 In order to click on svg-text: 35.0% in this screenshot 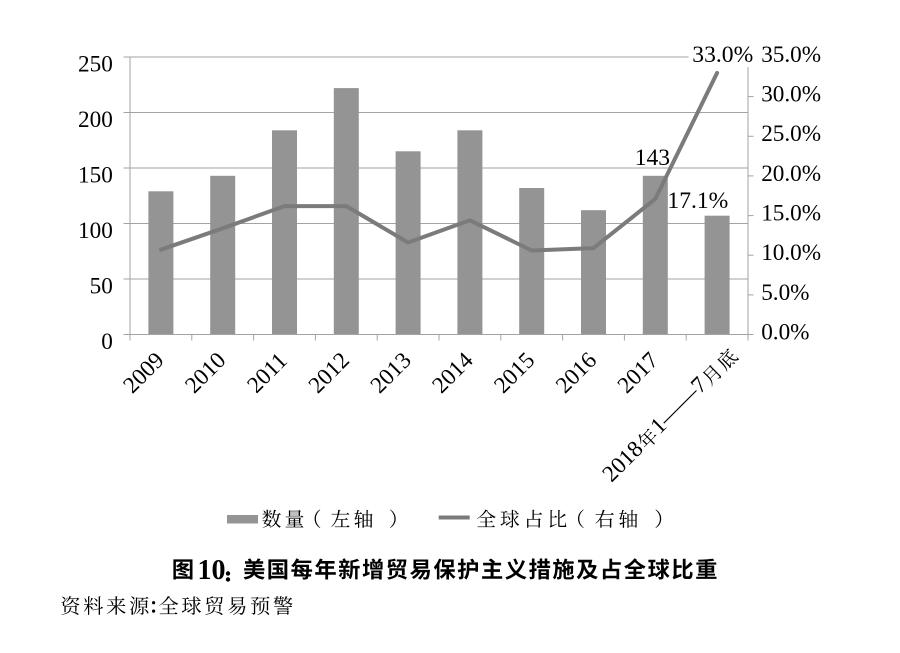, I will do `click(791, 55)`.